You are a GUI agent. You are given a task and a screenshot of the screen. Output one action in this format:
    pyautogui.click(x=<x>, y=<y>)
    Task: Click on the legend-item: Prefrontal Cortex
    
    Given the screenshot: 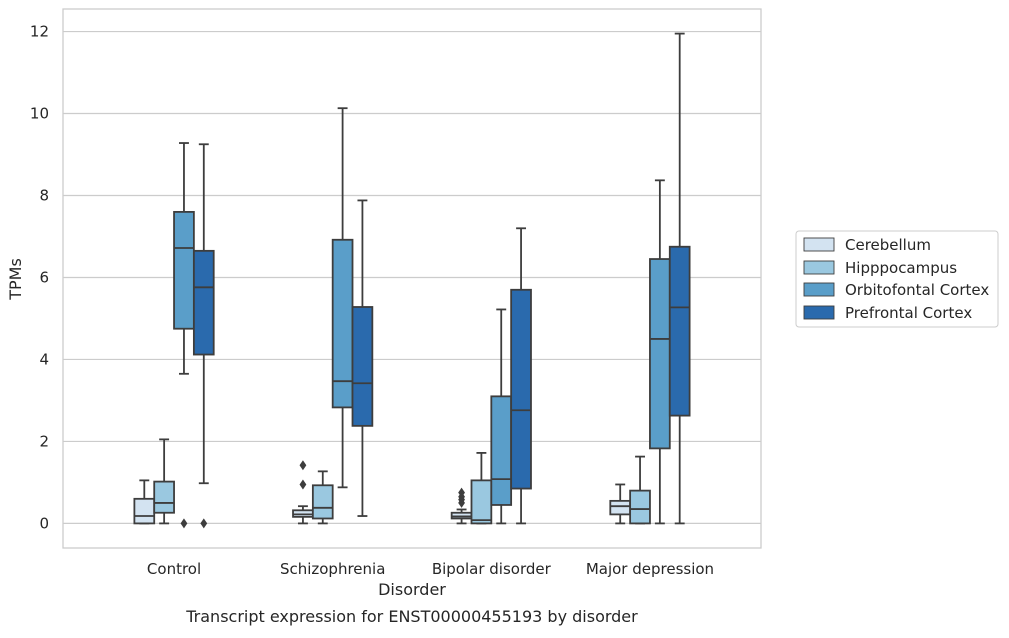 What is the action you would take?
    pyautogui.click(x=887, y=313)
    